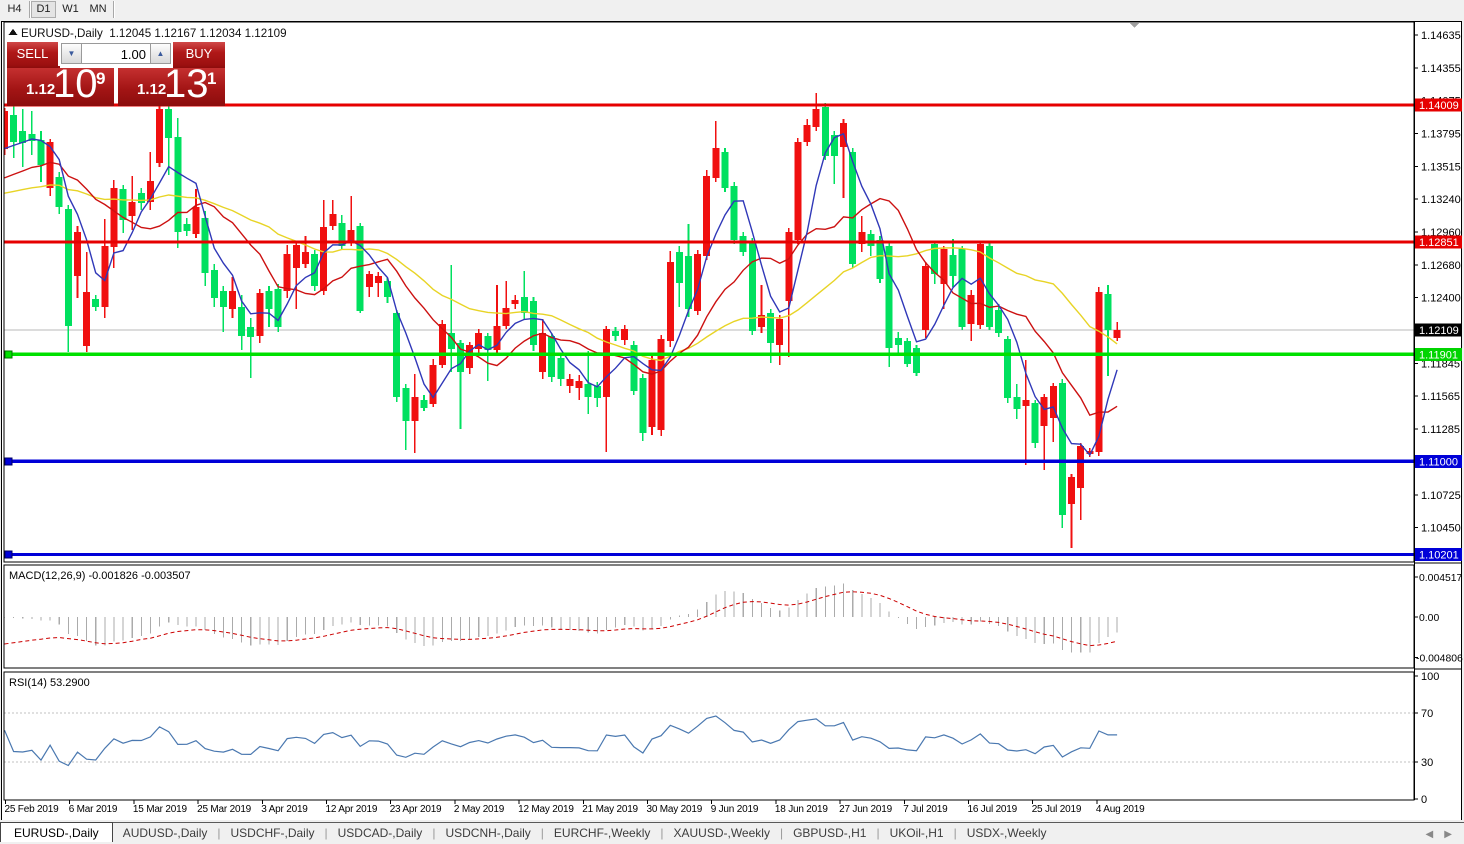  I want to click on svg-text: 30, so click(1427, 763).